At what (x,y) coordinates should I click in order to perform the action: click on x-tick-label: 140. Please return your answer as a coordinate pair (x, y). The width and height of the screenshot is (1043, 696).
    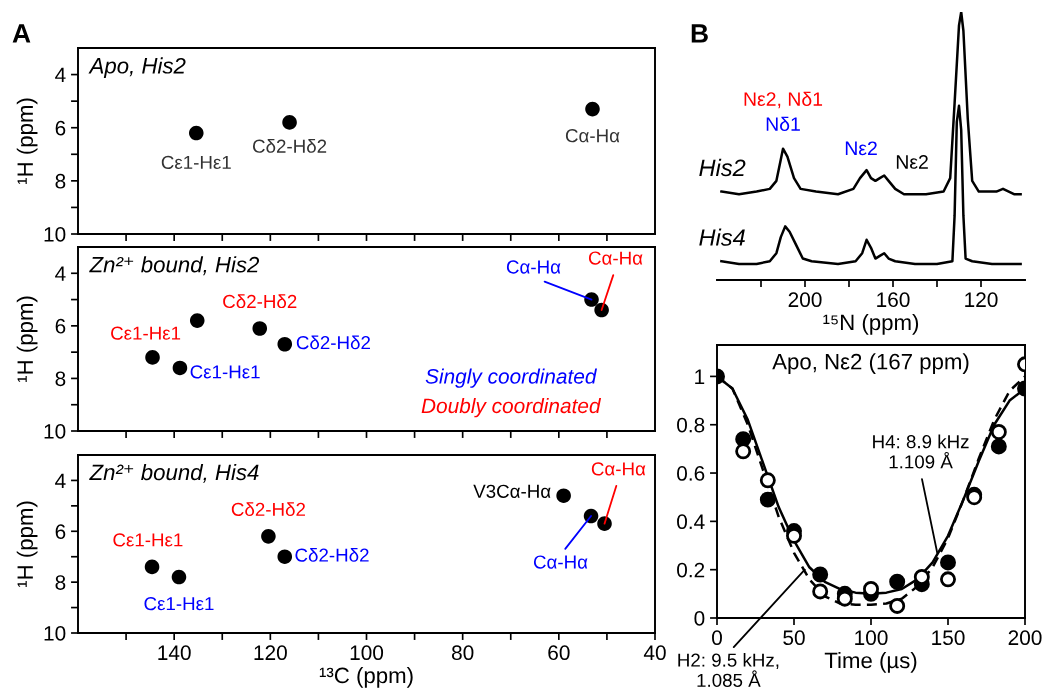
    Looking at the image, I should click on (174, 653).